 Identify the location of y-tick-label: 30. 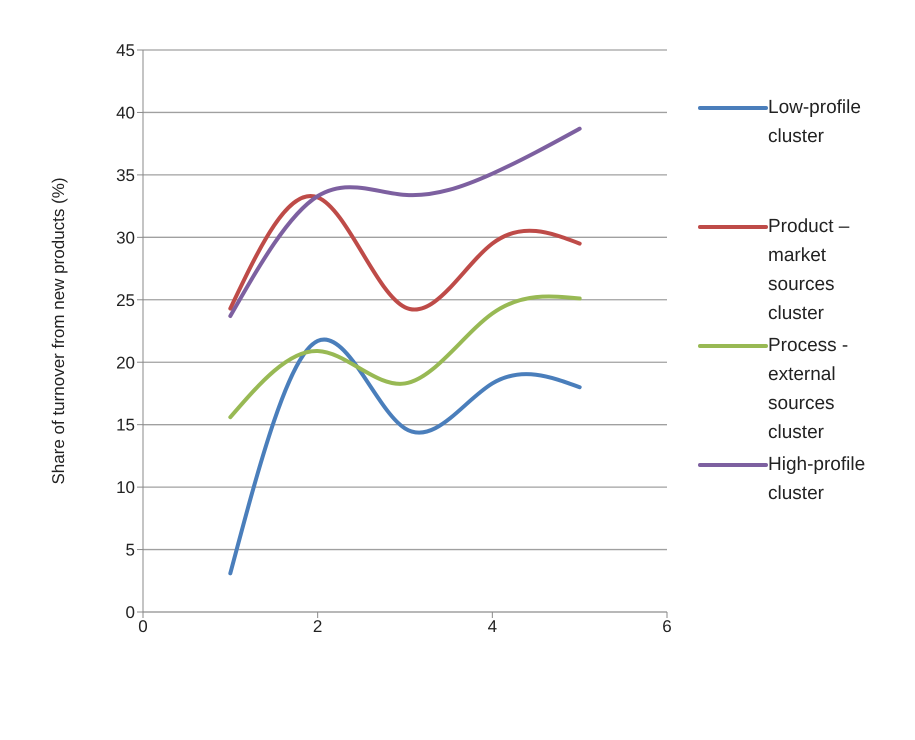
(125, 238).